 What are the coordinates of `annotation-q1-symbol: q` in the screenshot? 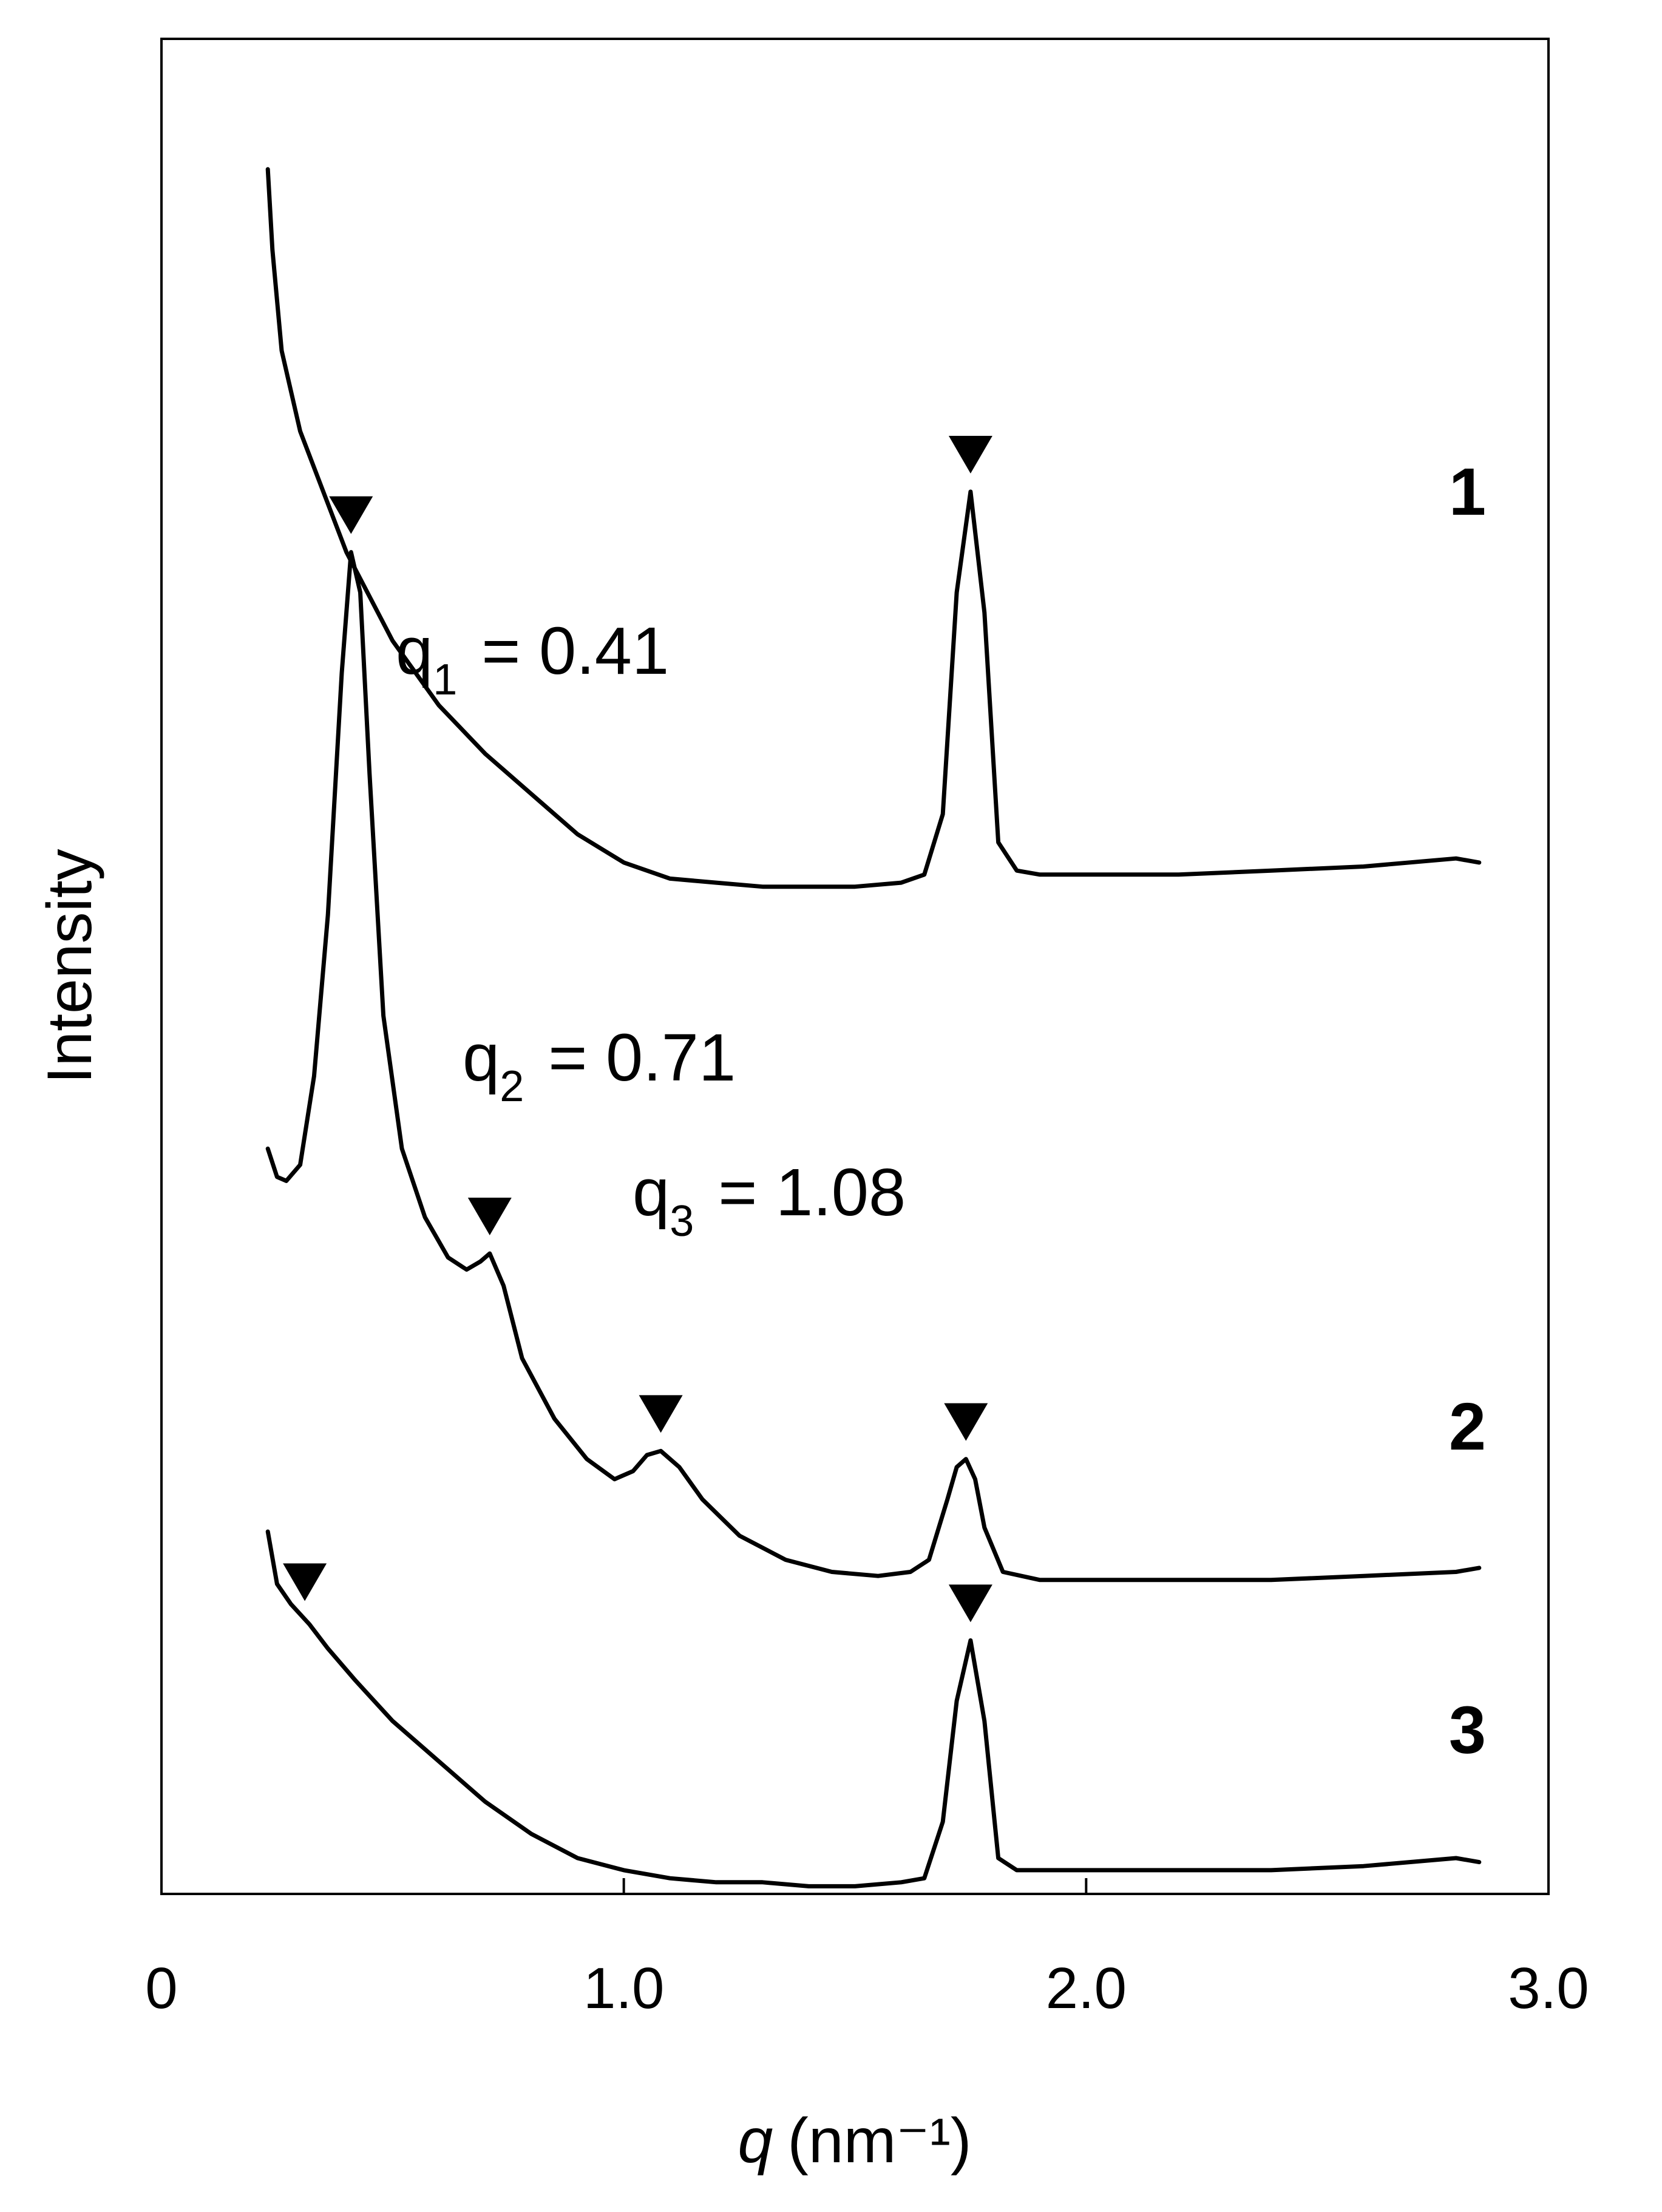 It's located at (415, 651).